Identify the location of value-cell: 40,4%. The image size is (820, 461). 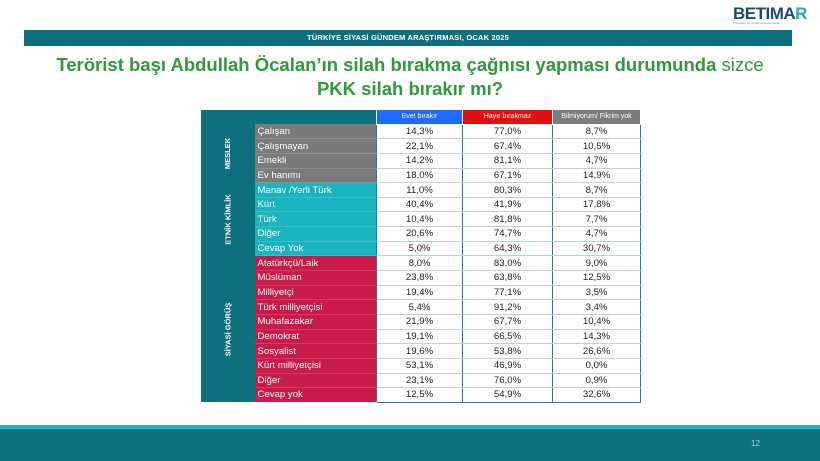
(419, 205).